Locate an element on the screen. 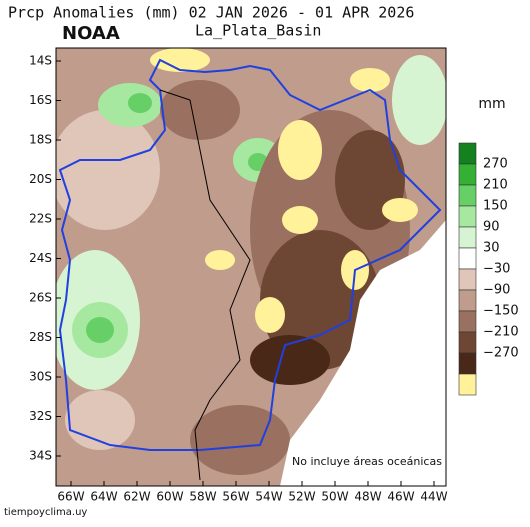 This screenshot has width=530, height=527. lat-label: 26S is located at coordinates (40, 298).